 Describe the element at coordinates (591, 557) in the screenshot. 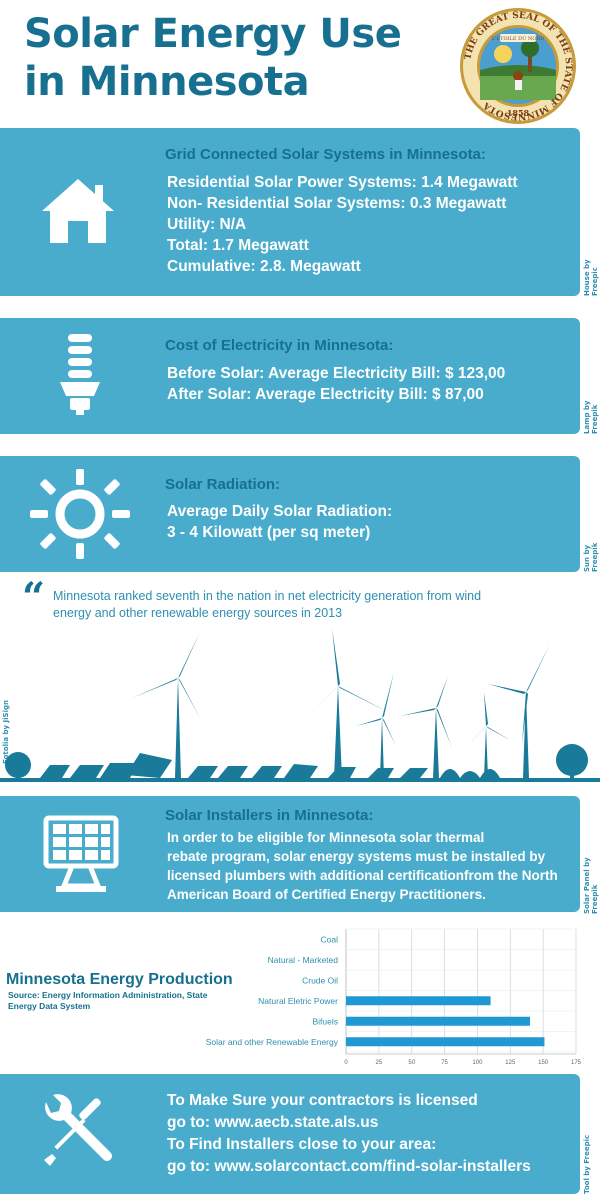

I see `radiation-credit: Sun by Freepik` at that location.